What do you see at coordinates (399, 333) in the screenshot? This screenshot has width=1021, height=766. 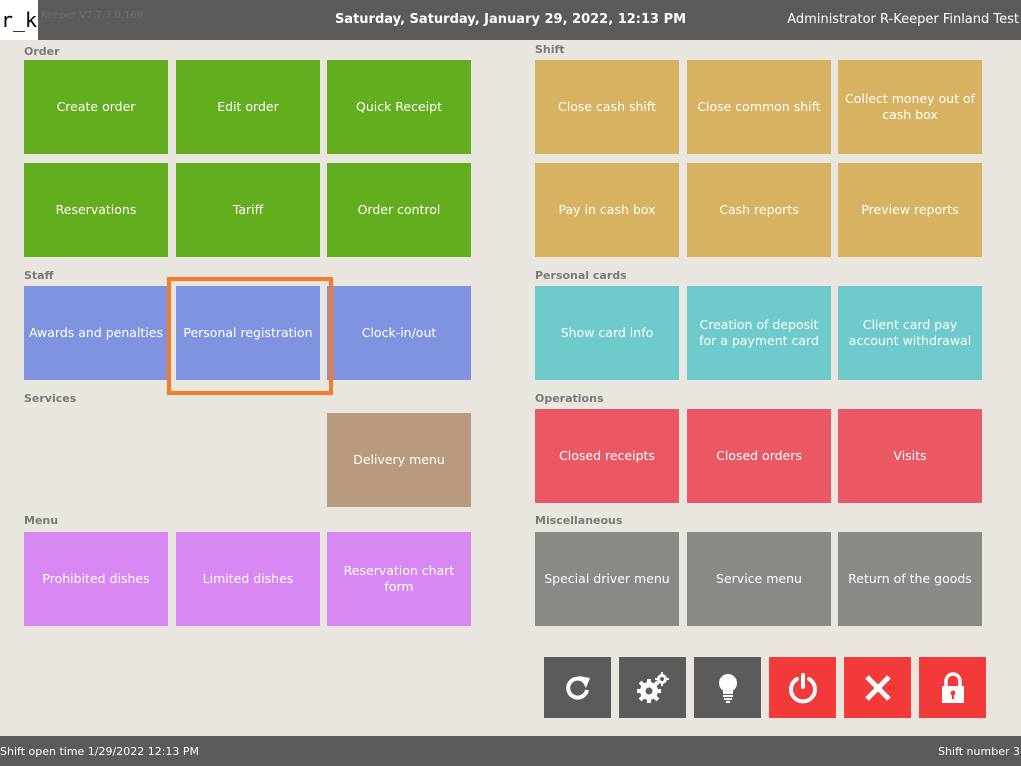 I see `clock-in-out-button: Clock-in/out` at bounding box center [399, 333].